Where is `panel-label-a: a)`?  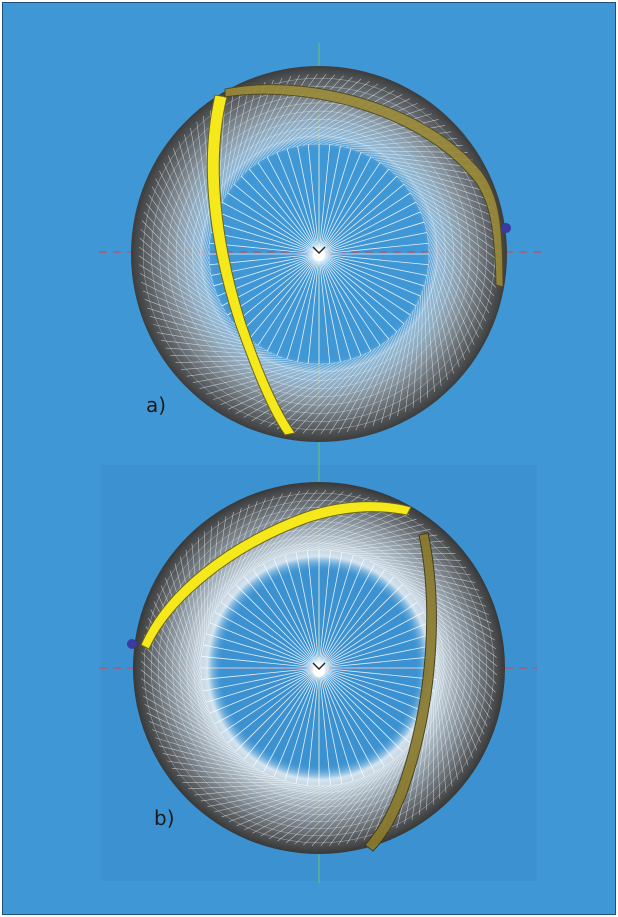 panel-label-a: a) is located at coordinates (156, 405).